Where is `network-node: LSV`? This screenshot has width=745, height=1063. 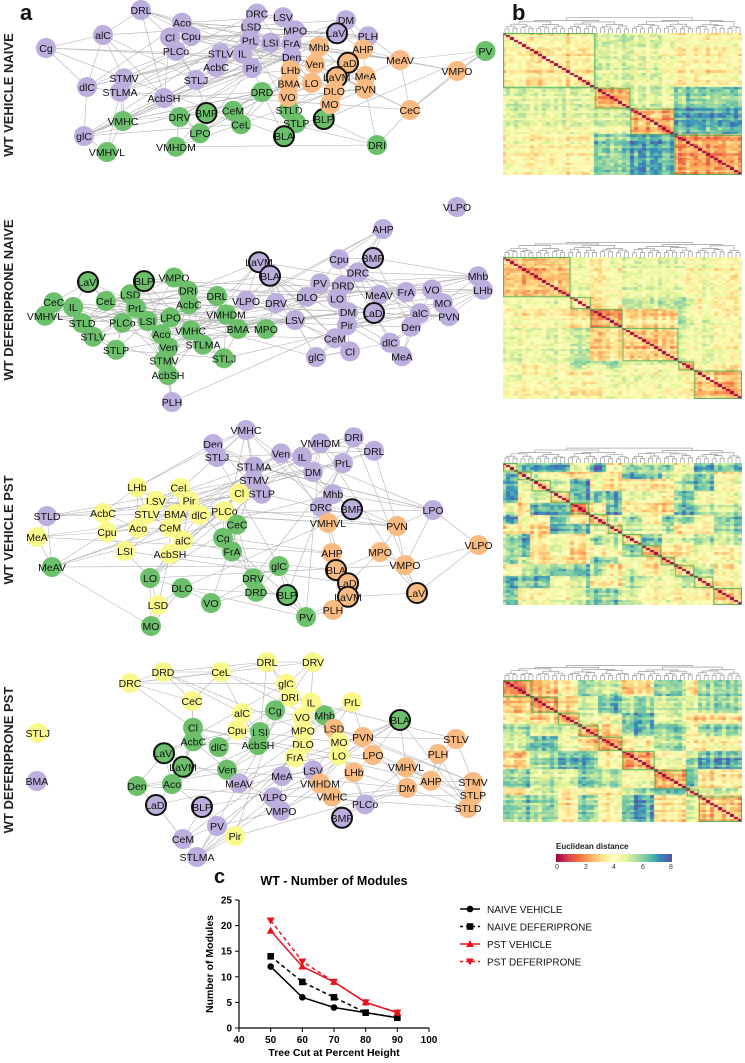 network-node: LSV is located at coordinates (283, 17).